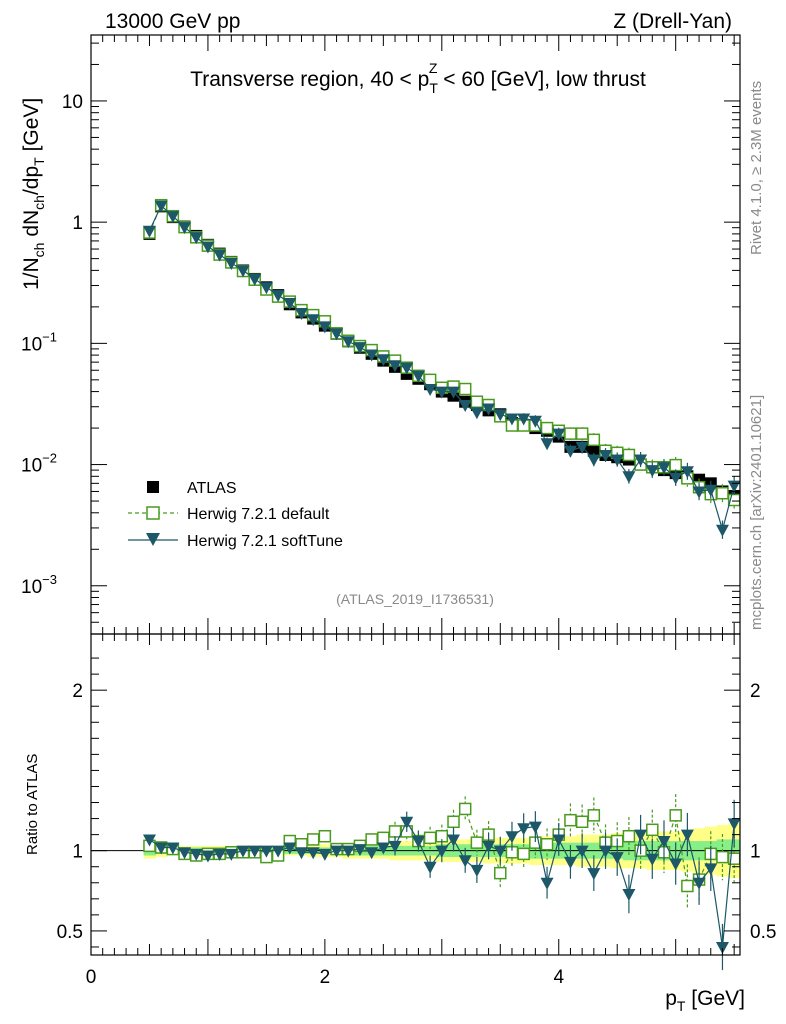 Image resolution: width=786 pixels, height=1024 pixels. What do you see at coordinates (32, 804) in the screenshot?
I see `ratio-ylabel: Ratio to ATLAS` at bounding box center [32, 804].